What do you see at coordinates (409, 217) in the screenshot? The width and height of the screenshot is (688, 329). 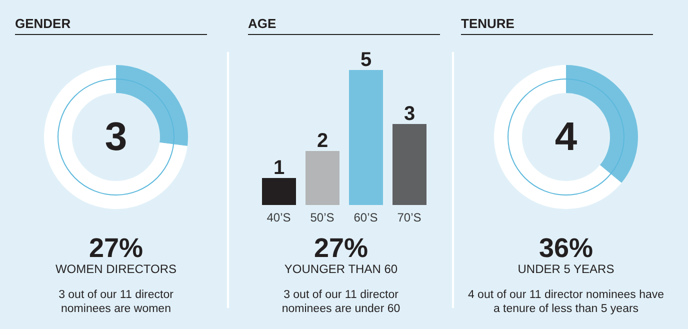 I see `x-tick-label: 70’S` at bounding box center [409, 217].